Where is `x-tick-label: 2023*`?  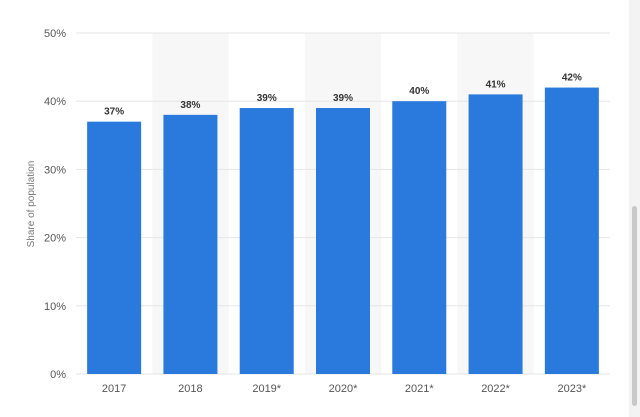 x-tick-label: 2023* is located at coordinates (571, 389).